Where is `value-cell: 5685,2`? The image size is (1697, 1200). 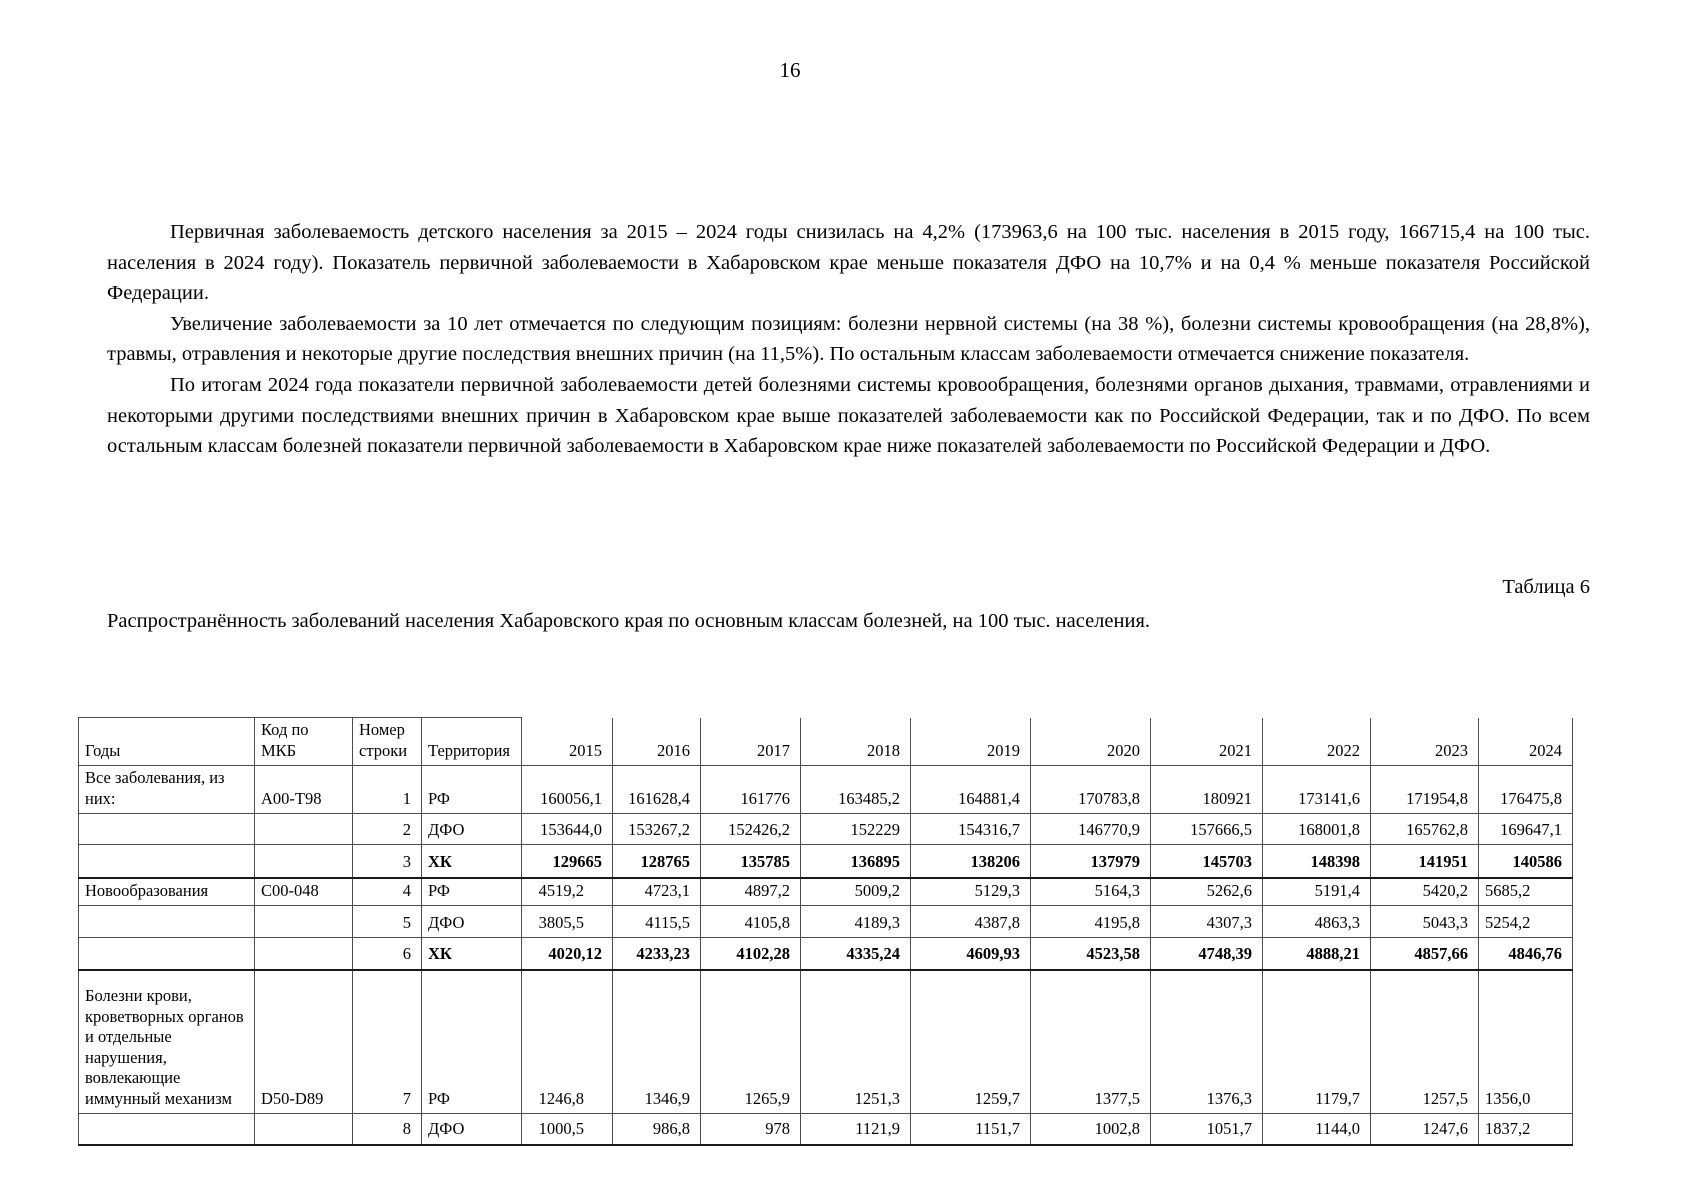
value-cell: 5685,2 is located at coordinates (1525, 891).